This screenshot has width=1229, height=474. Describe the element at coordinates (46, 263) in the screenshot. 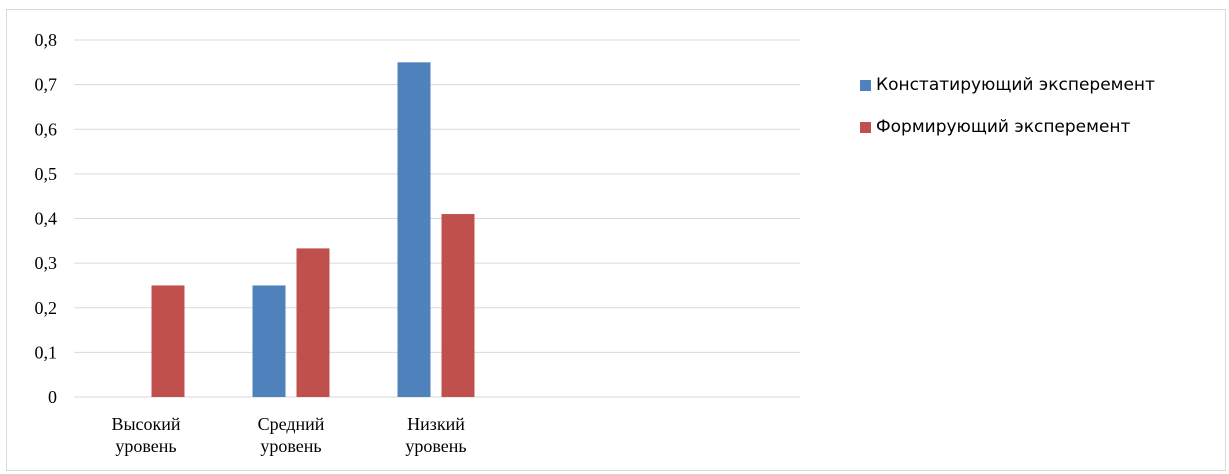

I see `y-tick-label: 0,3` at that location.